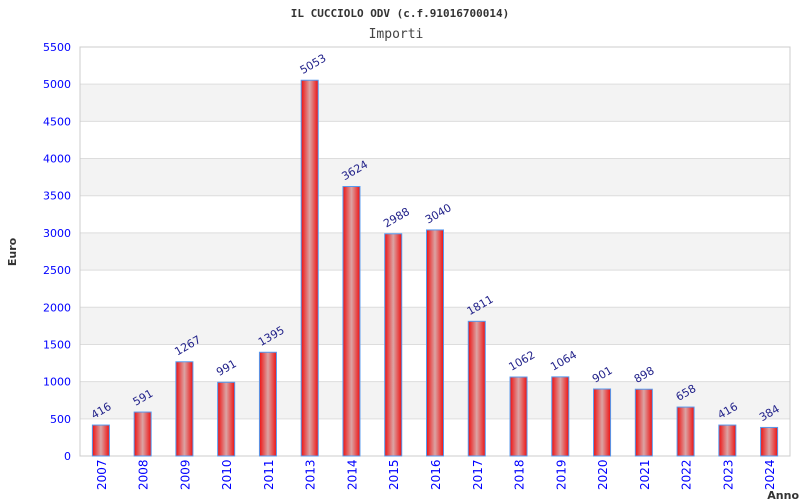  Describe the element at coordinates (57, 307) in the screenshot. I see `y-tick-label: 2000` at that location.